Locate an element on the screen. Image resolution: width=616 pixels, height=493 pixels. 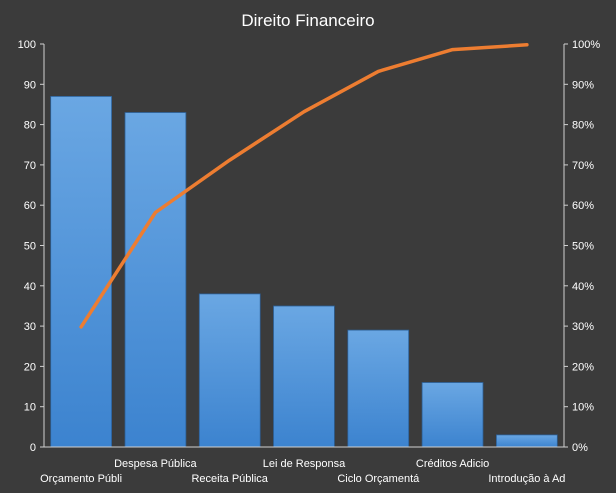
chart-title: Direito Financeiro is located at coordinates (307, 20).